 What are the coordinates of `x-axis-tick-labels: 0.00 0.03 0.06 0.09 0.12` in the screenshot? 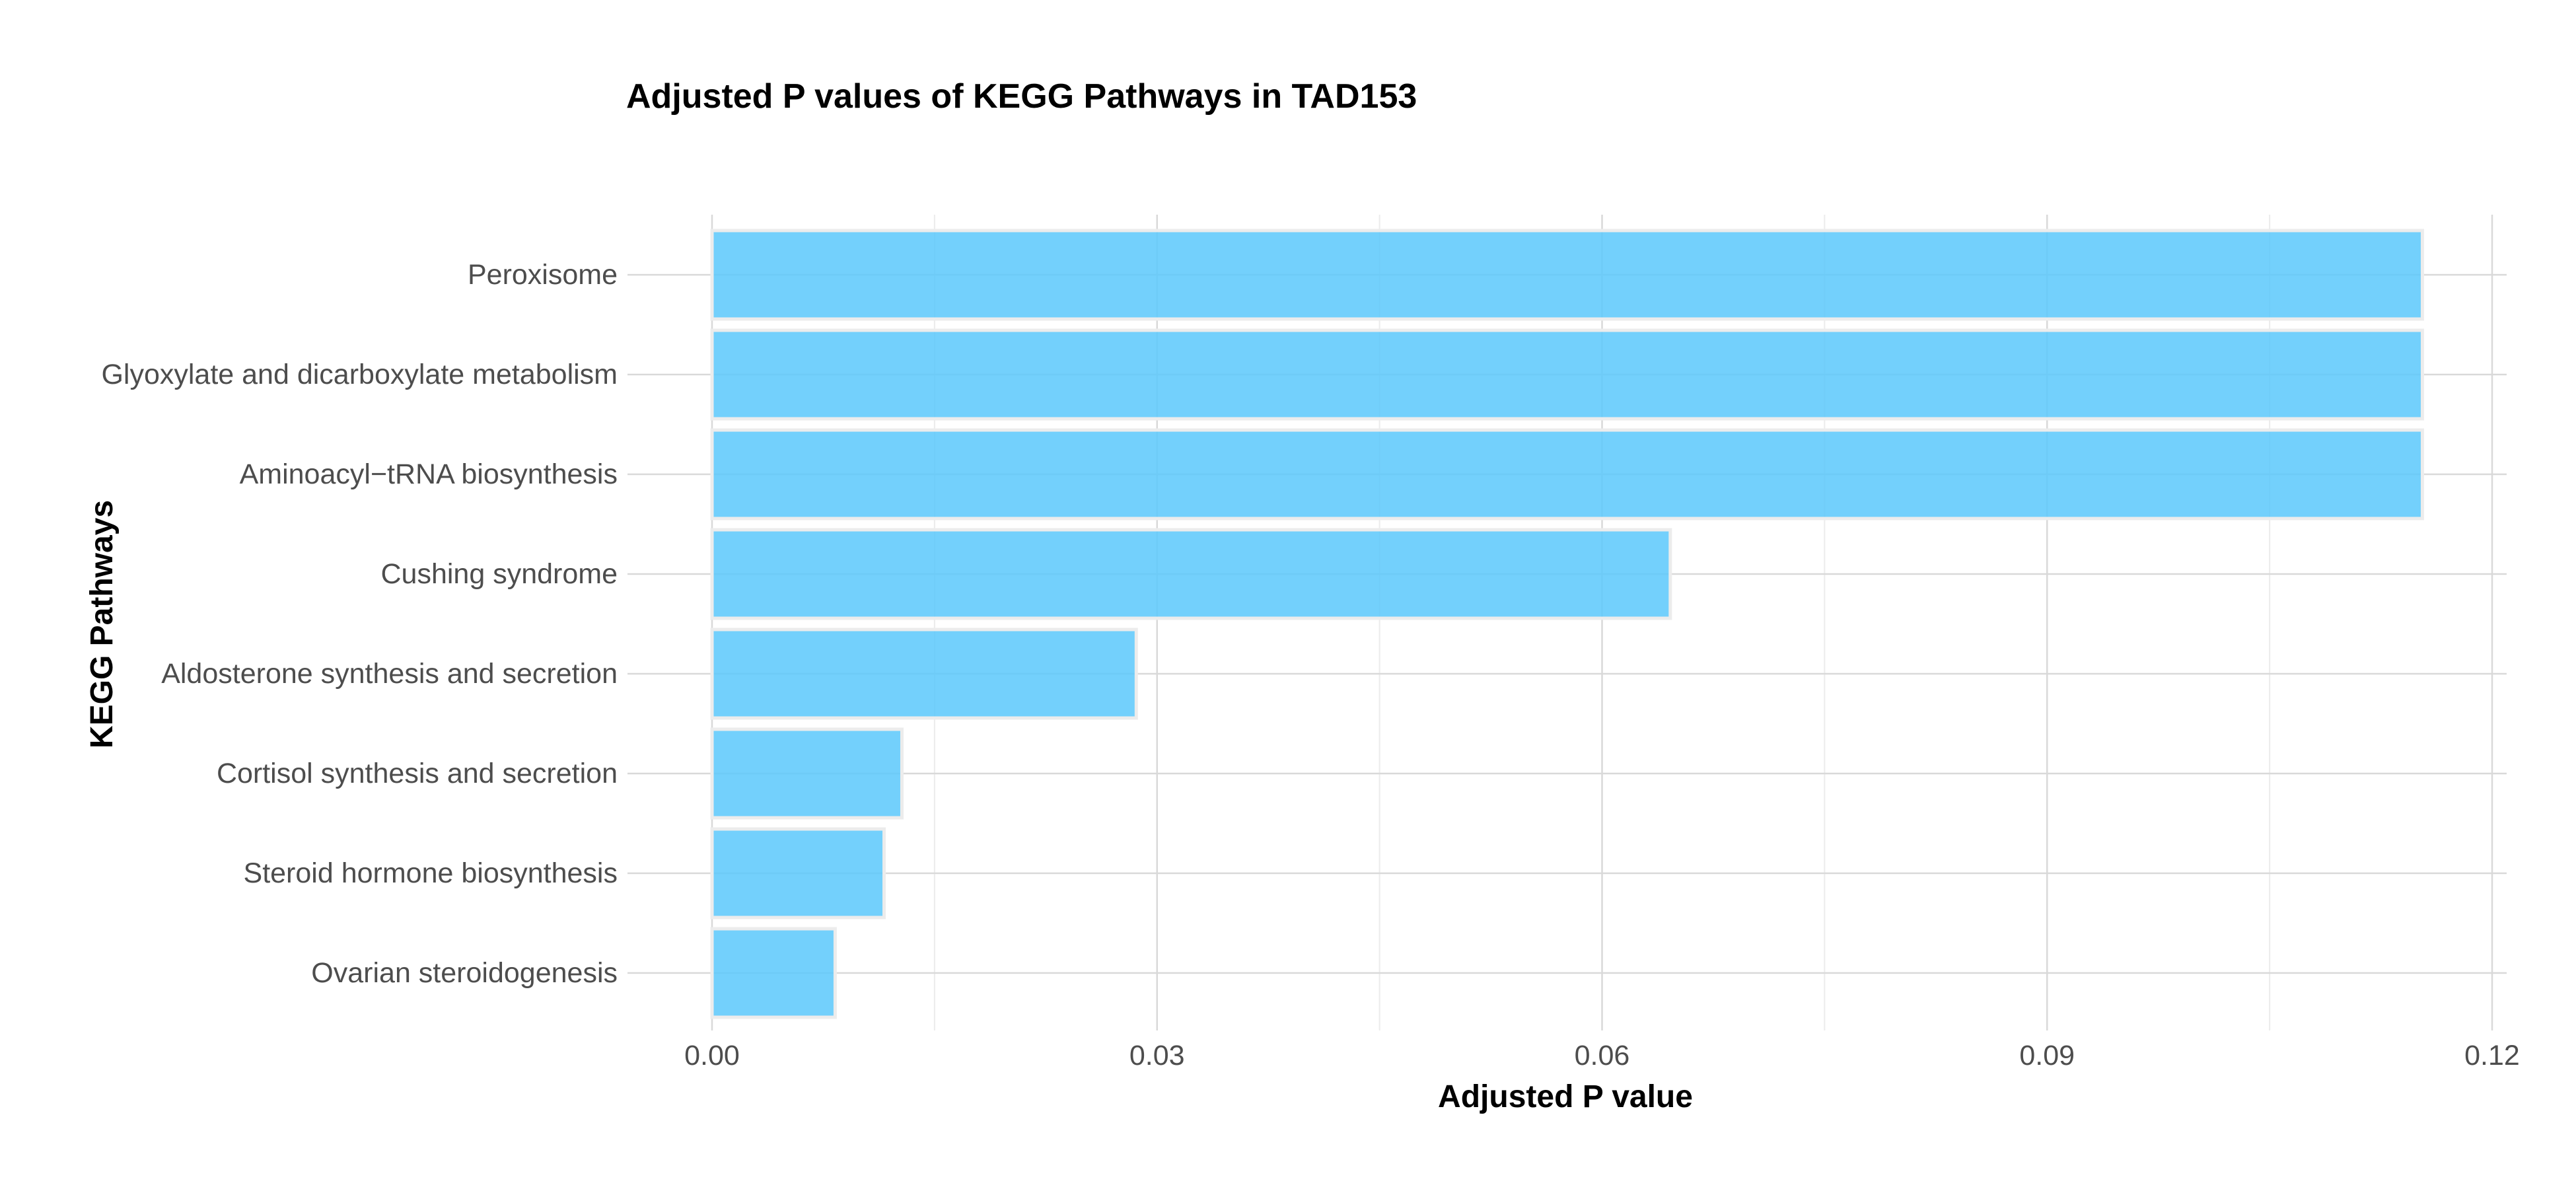 It's located at (1602, 1055).